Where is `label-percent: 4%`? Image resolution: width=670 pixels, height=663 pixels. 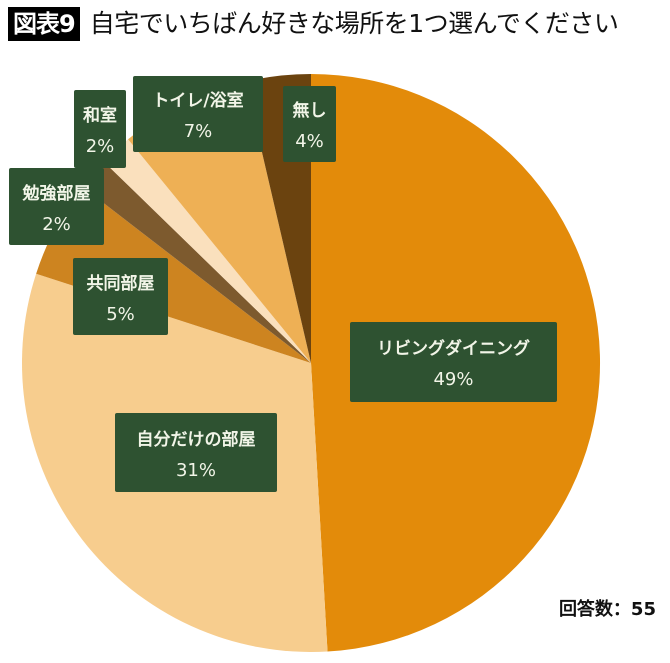
label-percent: 4% is located at coordinates (309, 141).